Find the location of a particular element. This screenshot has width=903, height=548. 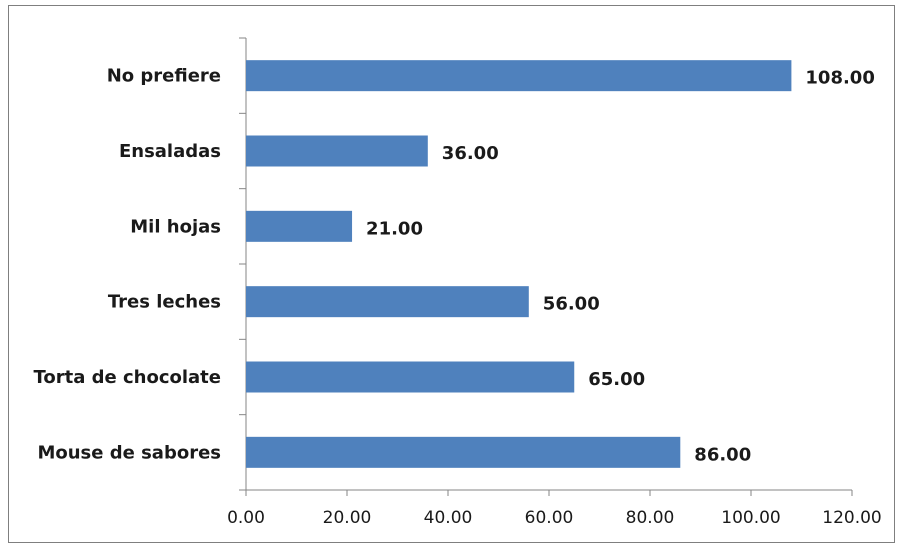

x-tick-label: 20.00 is located at coordinates (347, 518).